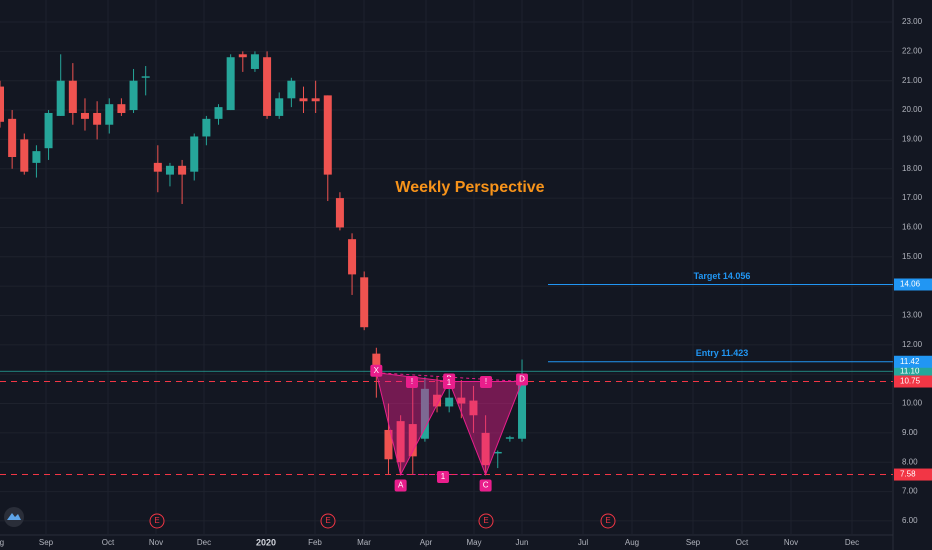  Describe the element at coordinates (910, 284) in the screenshot. I see `price-label: 14.06` at that location.